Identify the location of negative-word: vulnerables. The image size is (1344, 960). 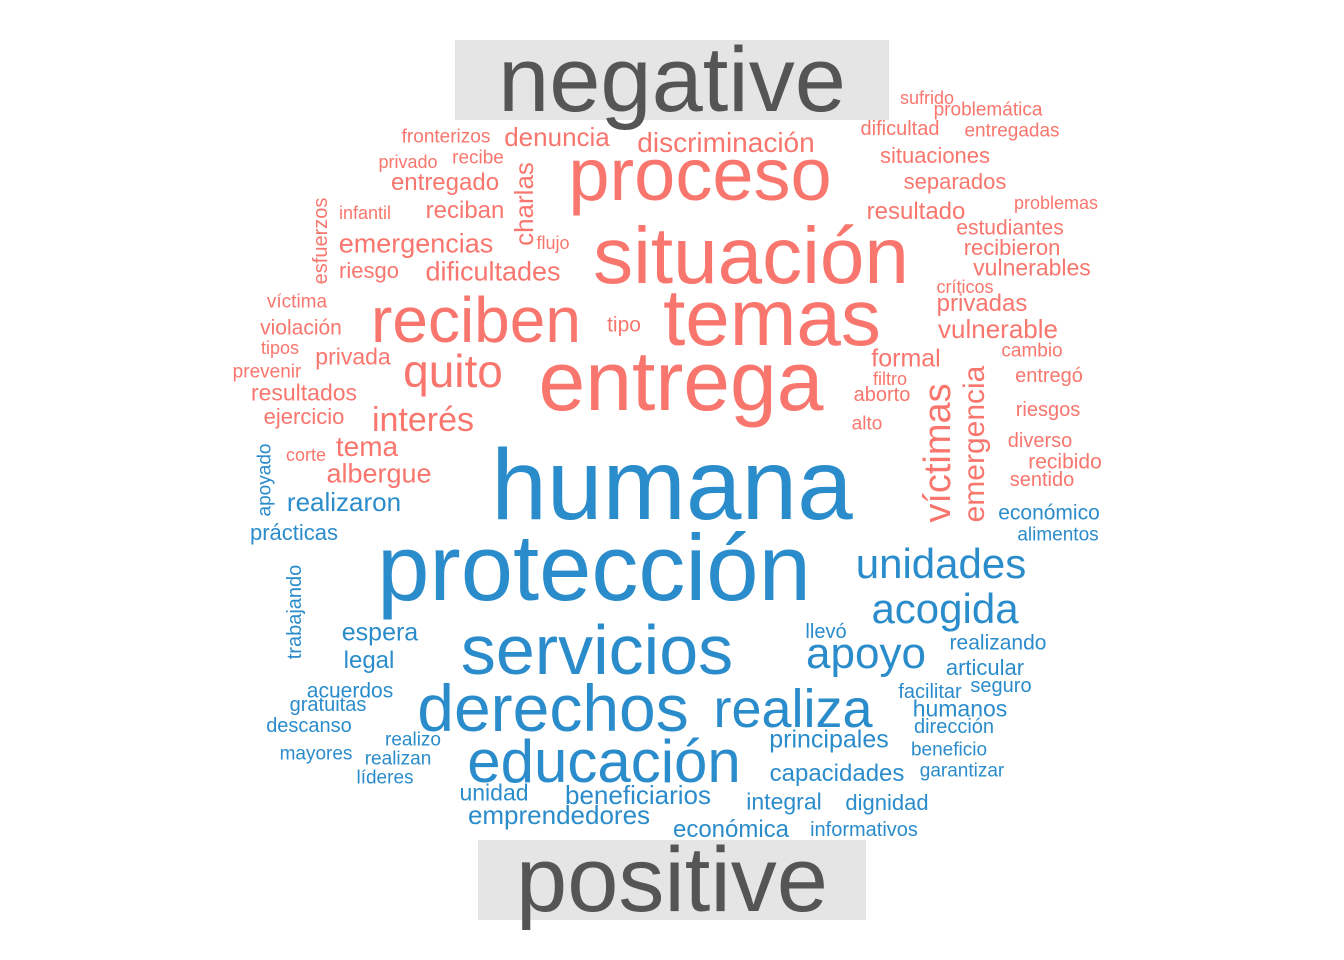
(1032, 267).